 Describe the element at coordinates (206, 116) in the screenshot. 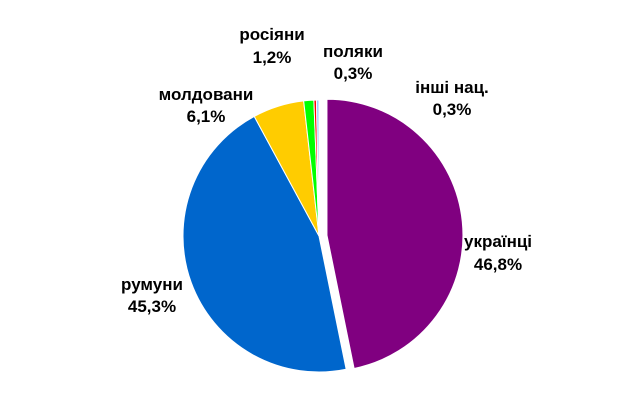

I see `value-moldovans: 6,1%` at that location.